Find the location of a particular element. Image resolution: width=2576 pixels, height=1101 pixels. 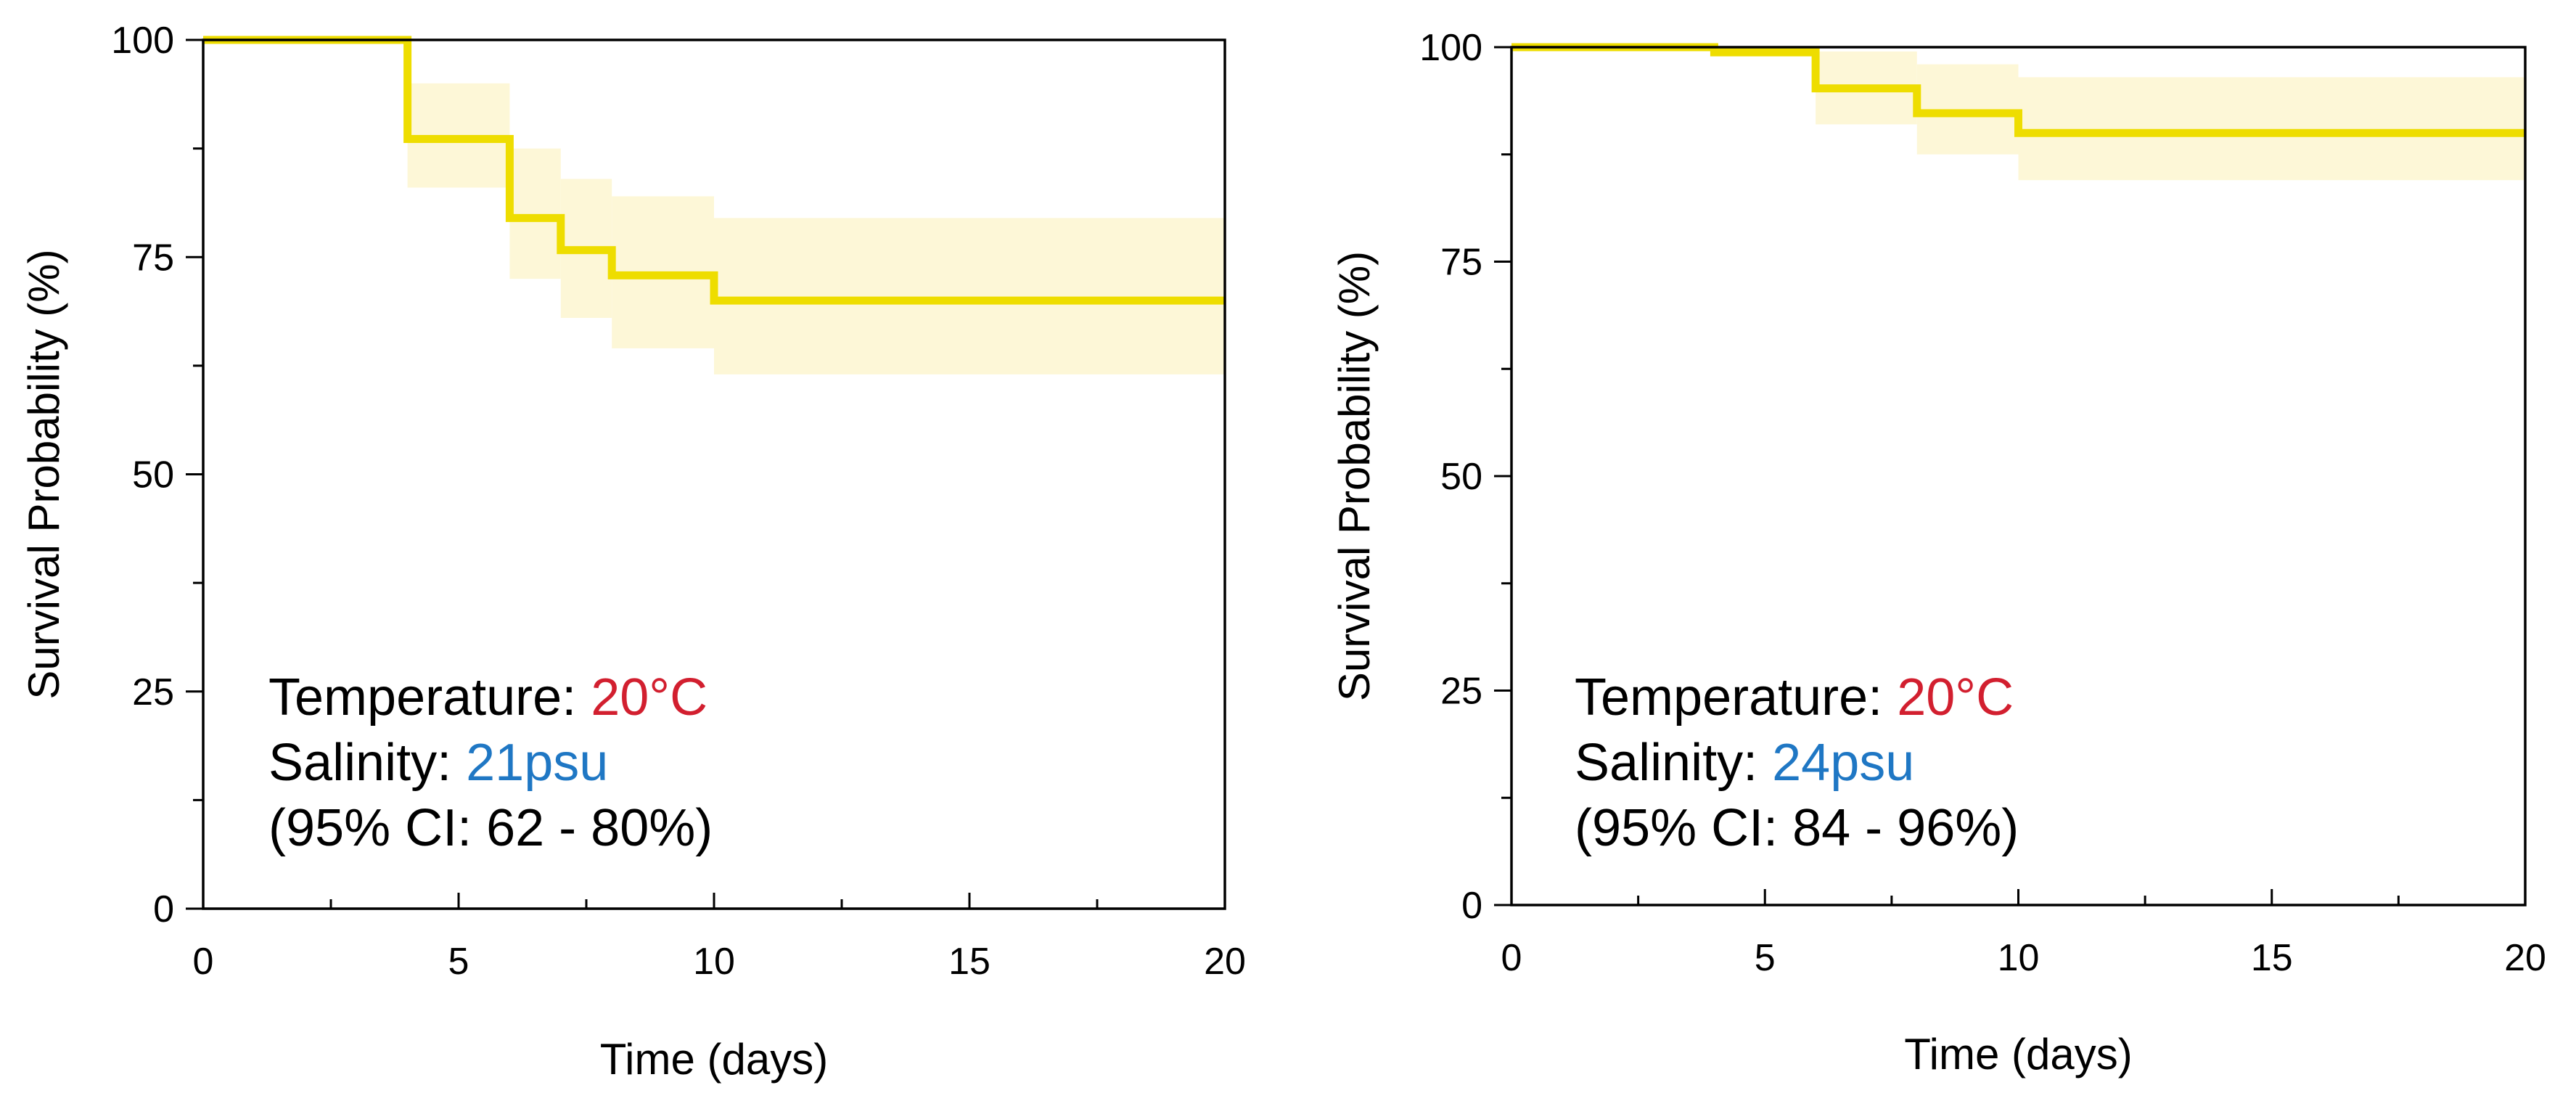

salinity-annotation: Salinity: 21psu is located at coordinates (438, 763).